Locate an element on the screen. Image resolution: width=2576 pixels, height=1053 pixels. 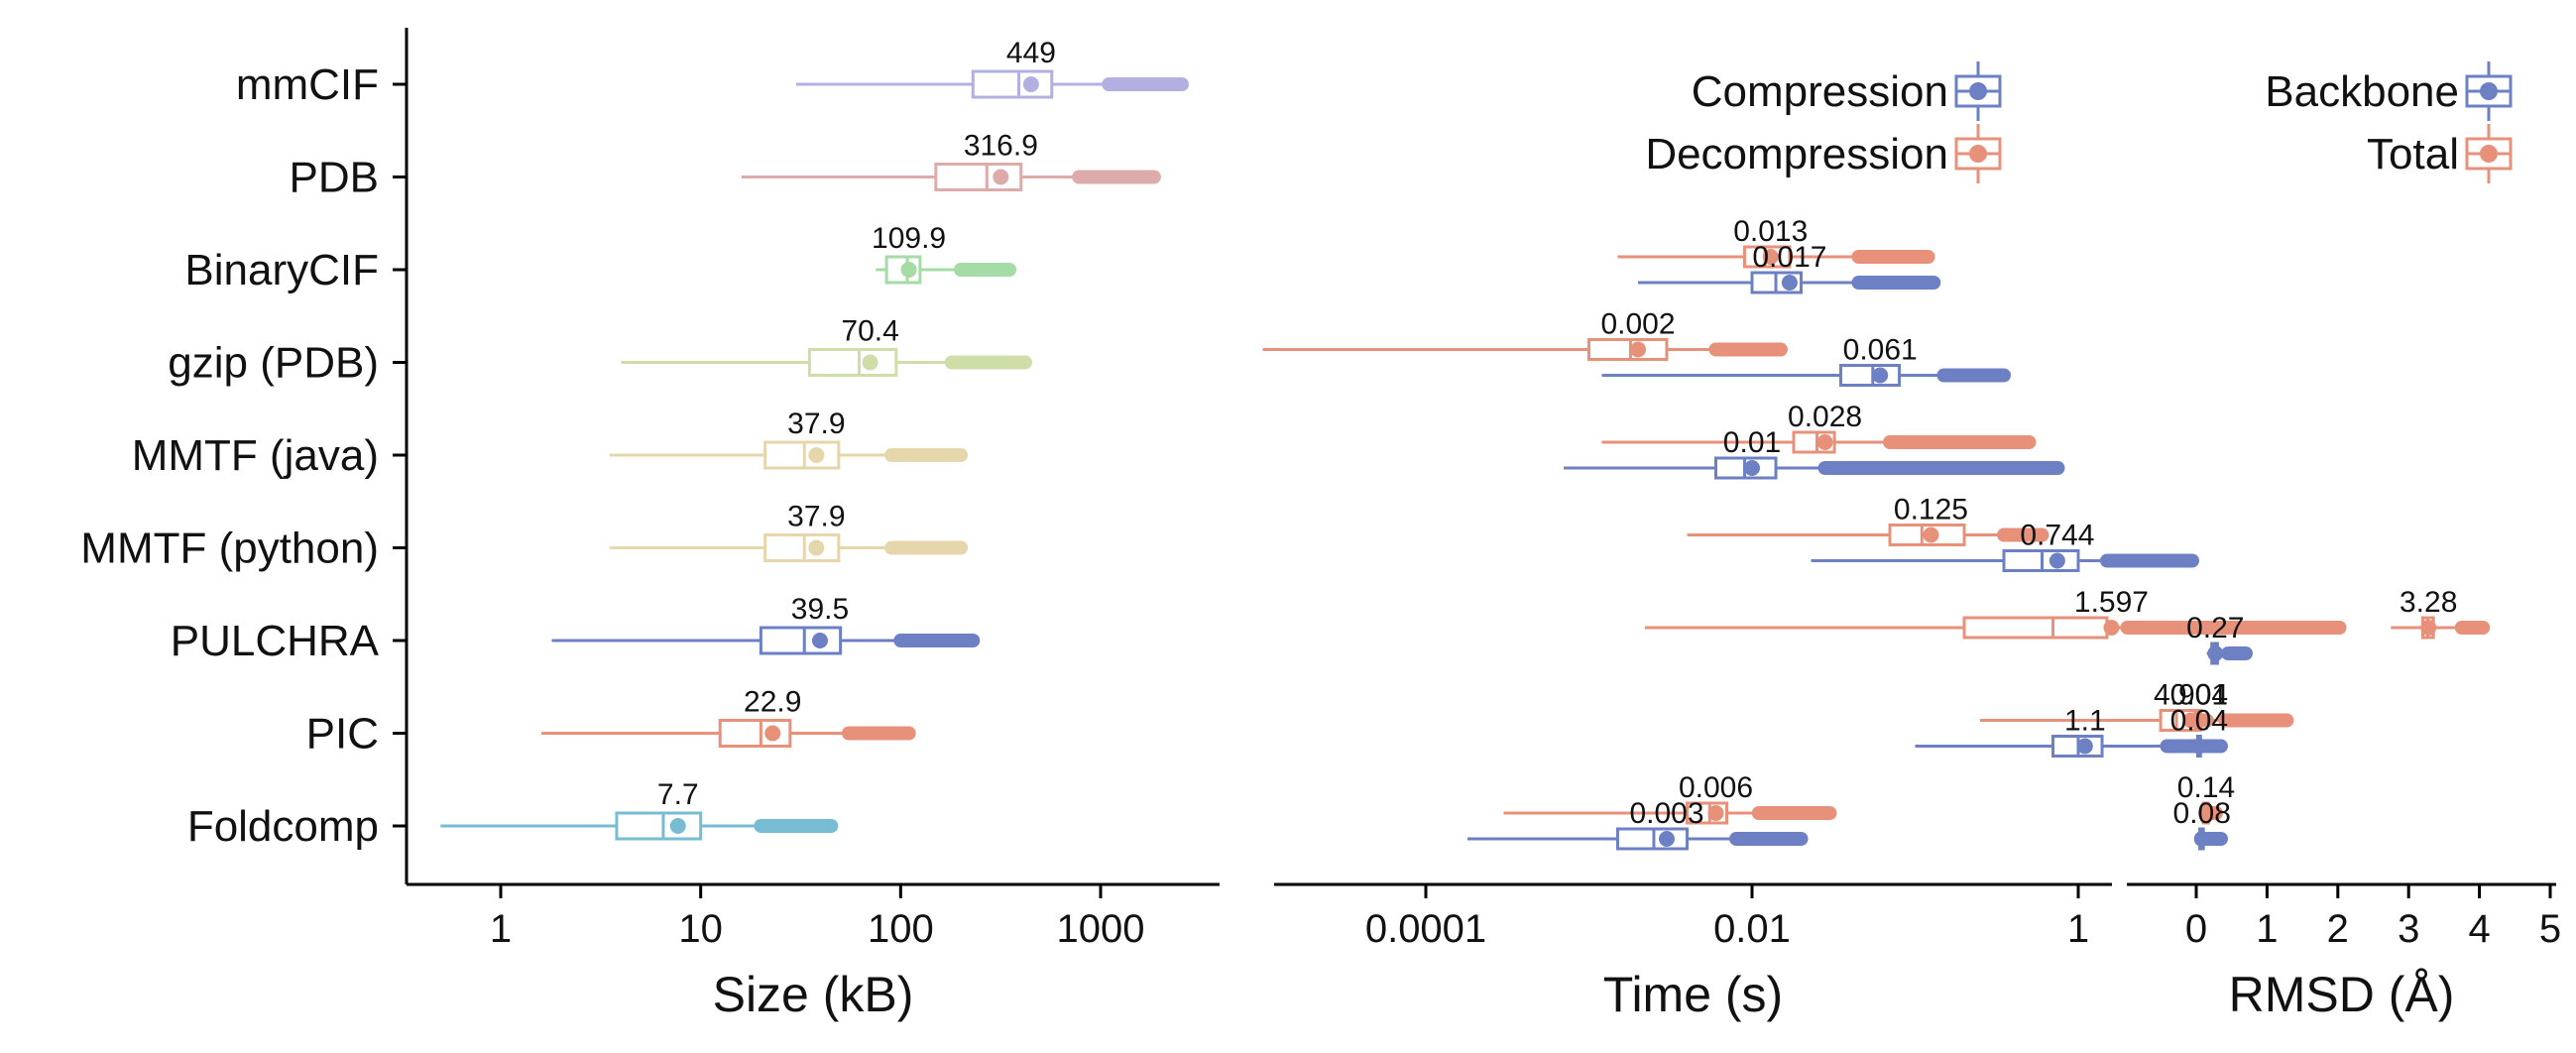
data-label-mmtf-java: 37.9 is located at coordinates (816, 424).